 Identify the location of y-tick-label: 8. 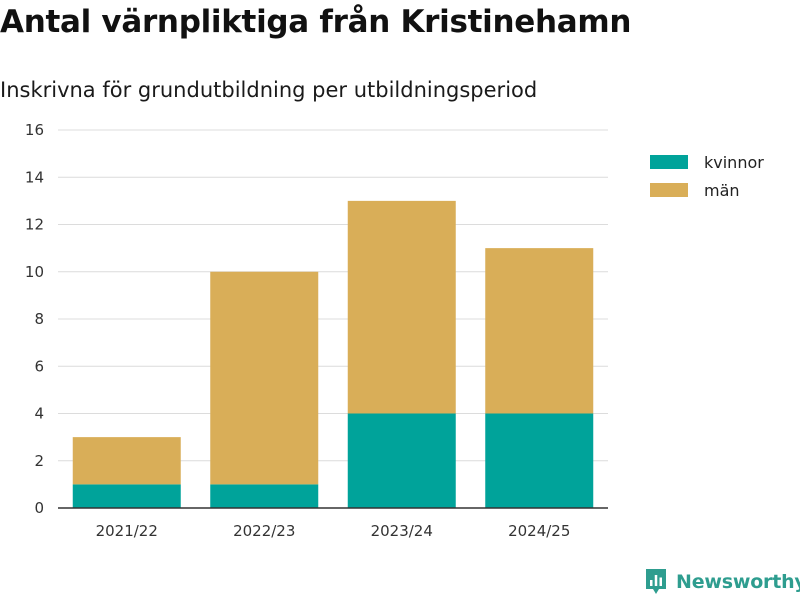
(39, 319).